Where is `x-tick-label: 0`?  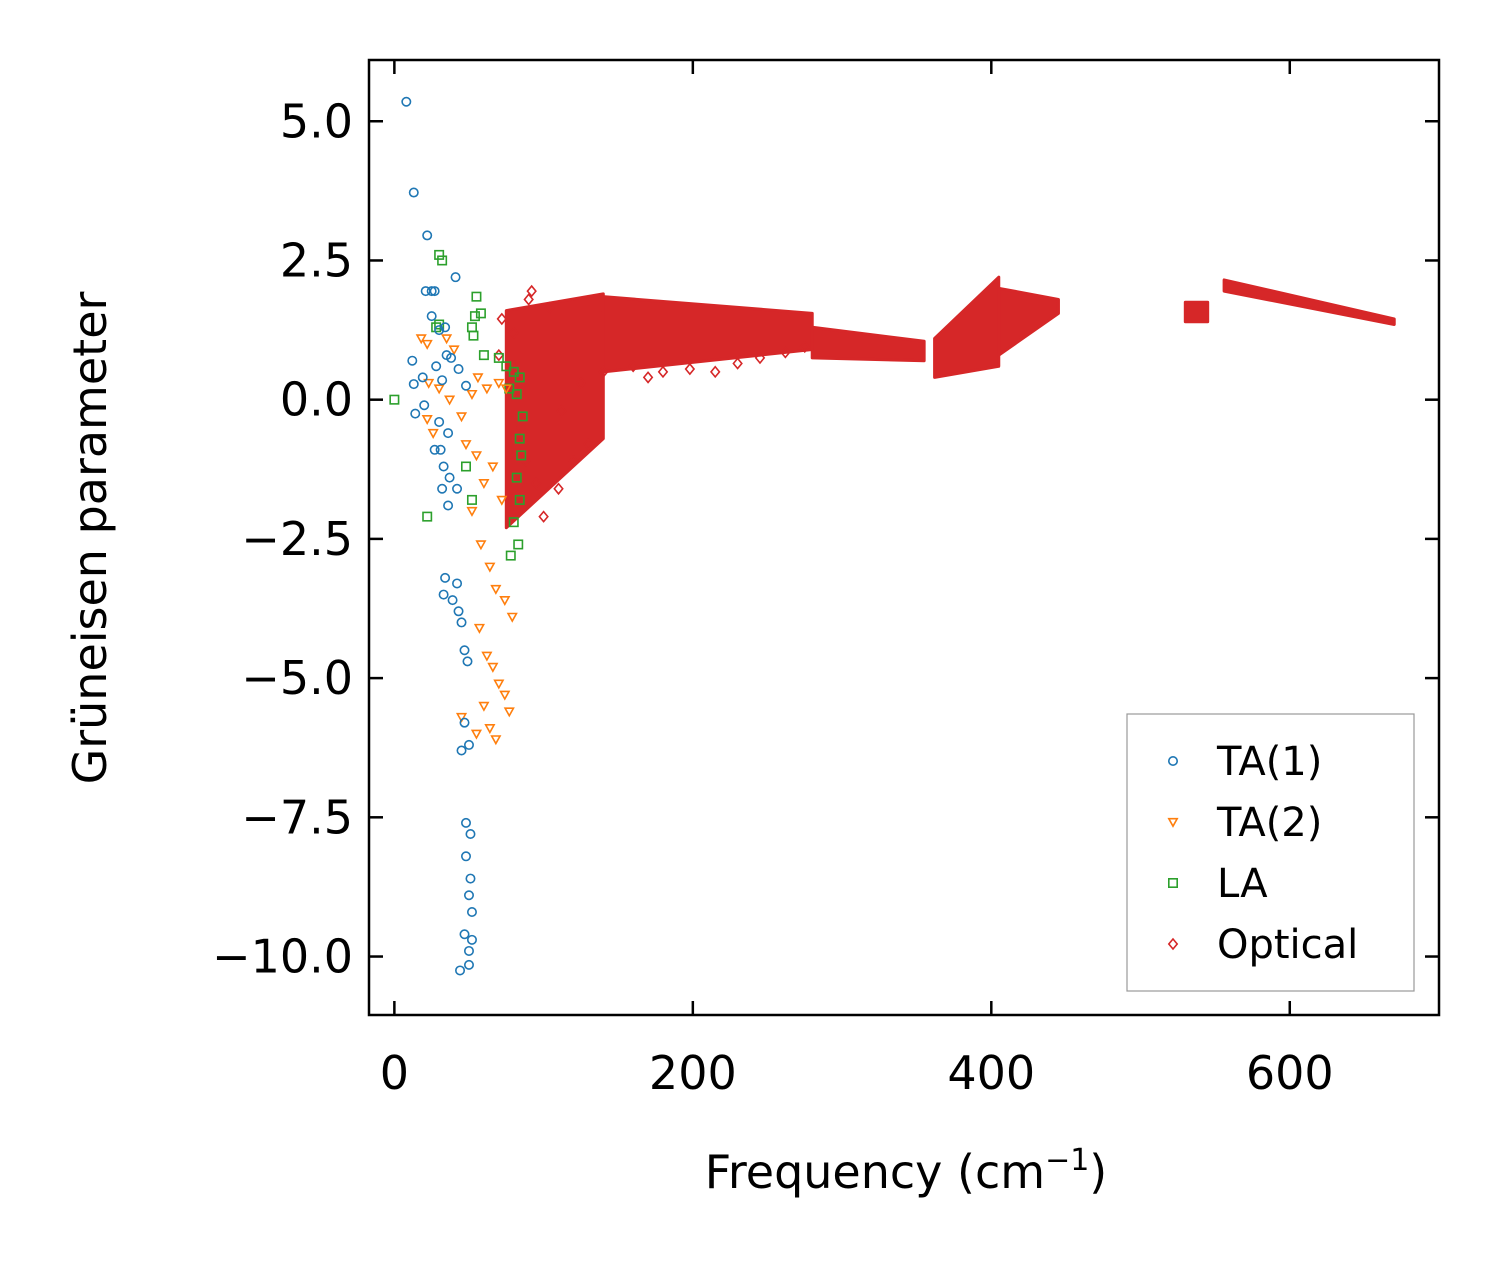
x-tick-label: 0 is located at coordinates (394, 1073).